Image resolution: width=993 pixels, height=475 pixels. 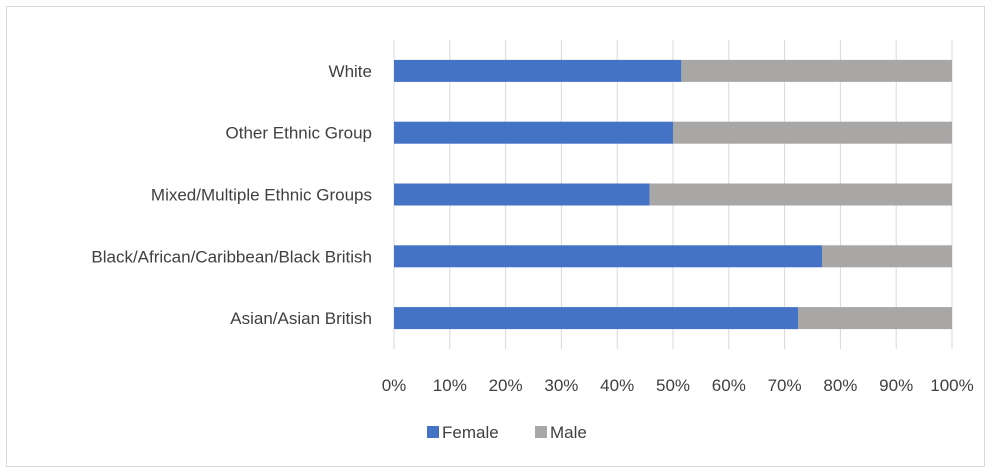 What do you see at coordinates (568, 432) in the screenshot?
I see `legend-label-male: Male` at bounding box center [568, 432].